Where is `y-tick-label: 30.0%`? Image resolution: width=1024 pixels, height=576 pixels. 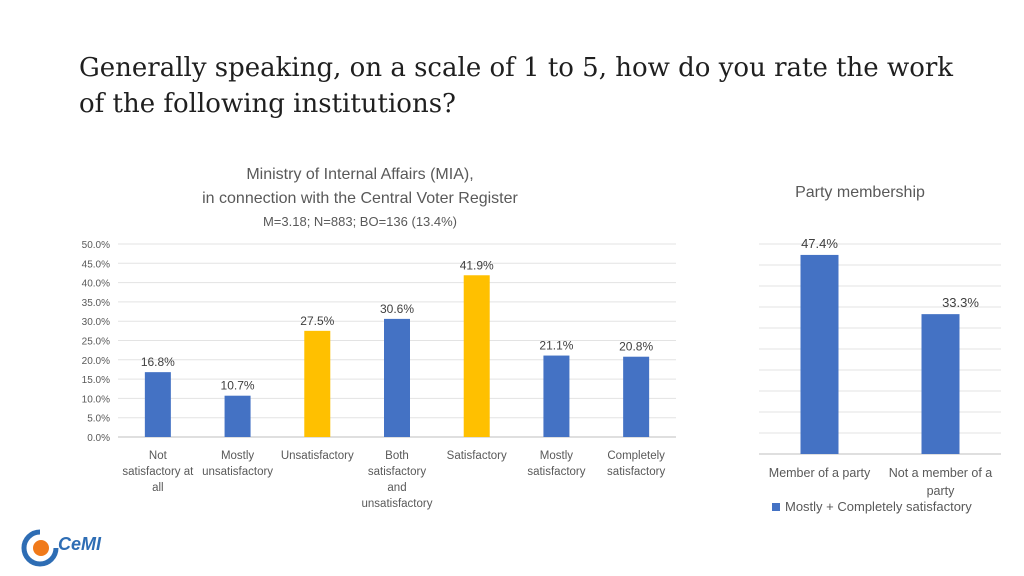
y-tick-label: 30.0% is located at coordinates (96, 322).